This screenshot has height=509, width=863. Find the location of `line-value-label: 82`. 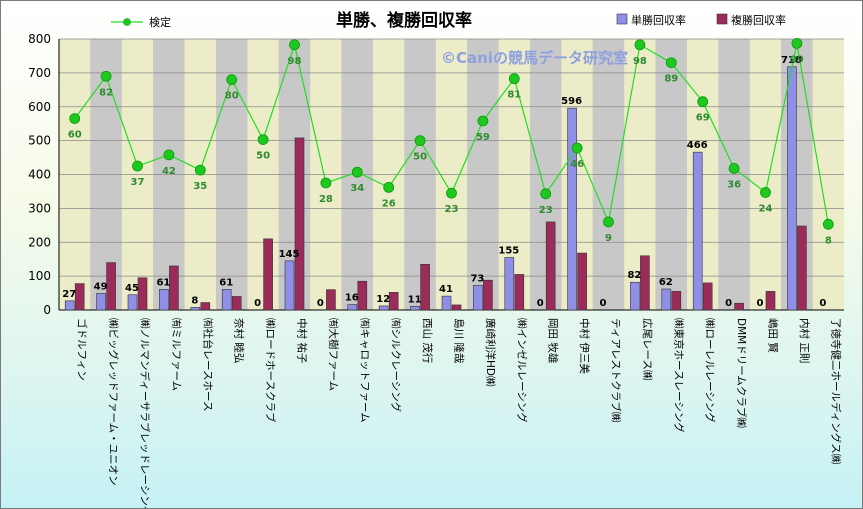

line-value-label: 82 is located at coordinates (106, 92).